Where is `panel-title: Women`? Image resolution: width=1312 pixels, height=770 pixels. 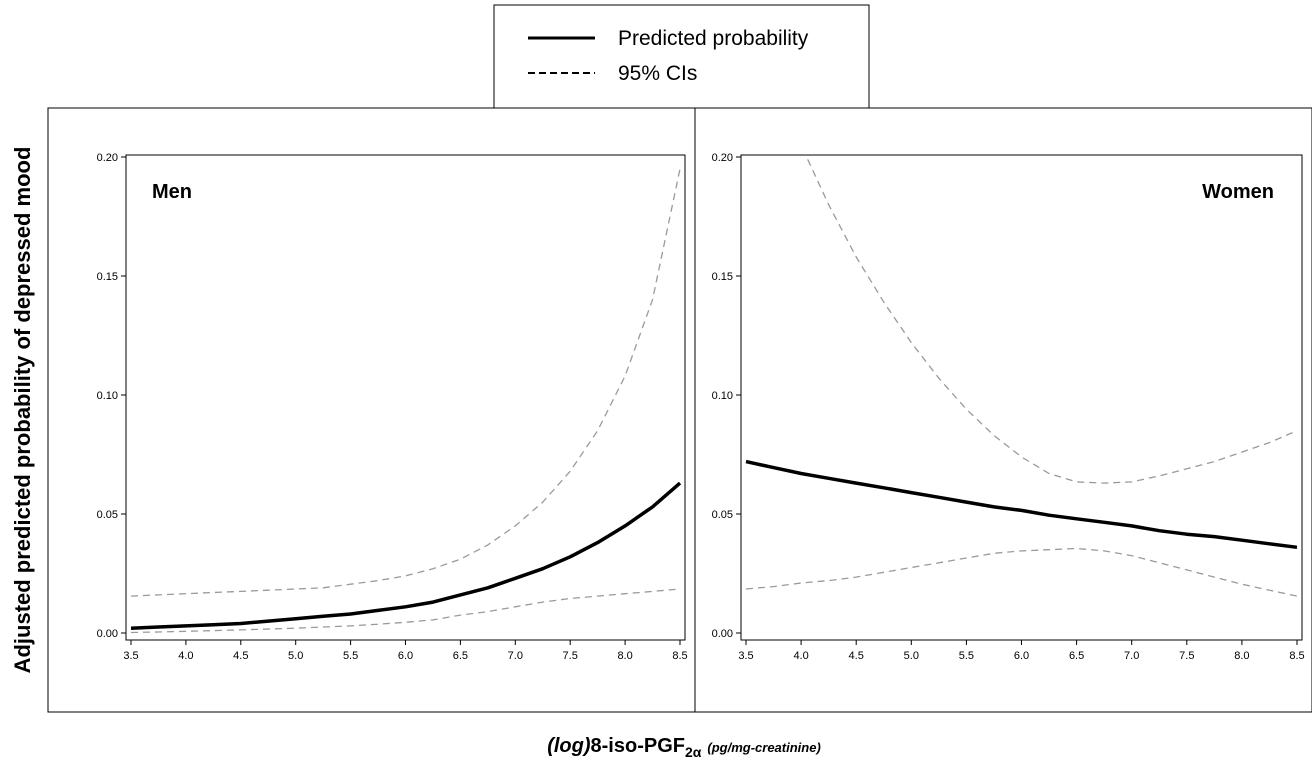
panel-title: Women is located at coordinates (1238, 192).